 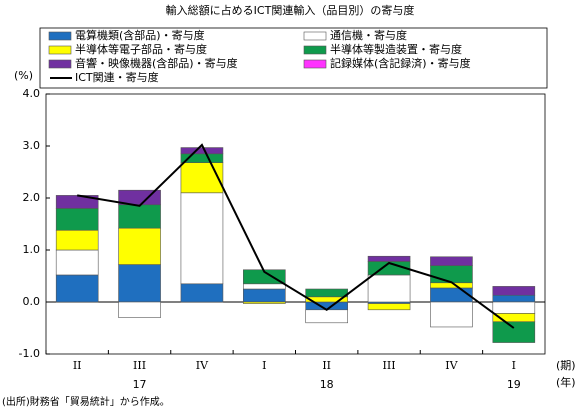 I want to click on year-label: 17, so click(x=140, y=384).